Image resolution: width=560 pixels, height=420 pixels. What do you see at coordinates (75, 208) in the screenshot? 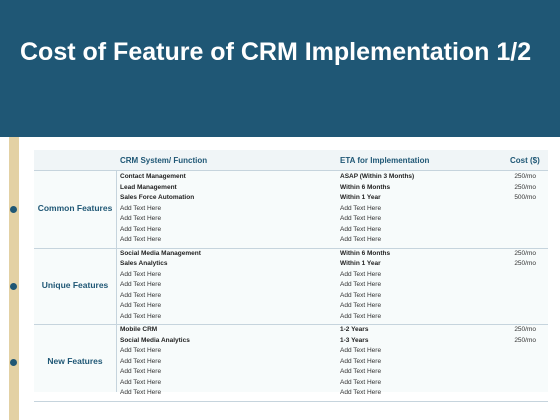
I see `group-label: Common Features` at bounding box center [75, 208].